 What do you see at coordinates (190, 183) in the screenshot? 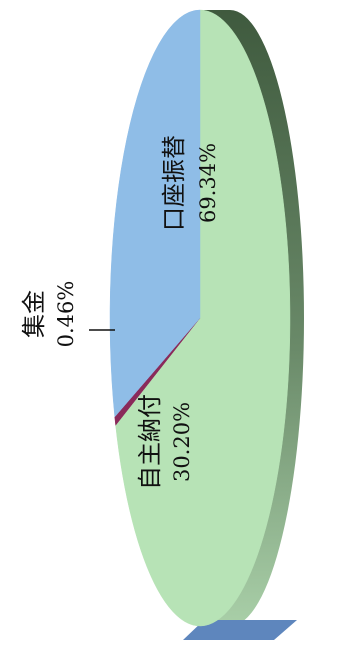
I see `label-group-slice-0: 口座振替 69.34%` at bounding box center [190, 183].